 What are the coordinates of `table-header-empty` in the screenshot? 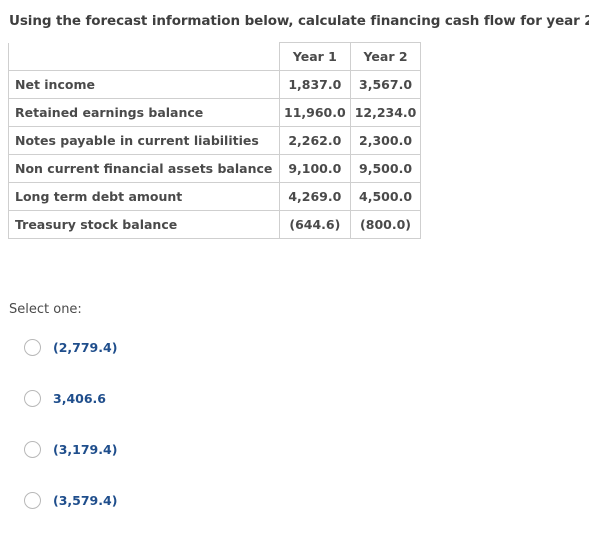 It's located at (144, 56).